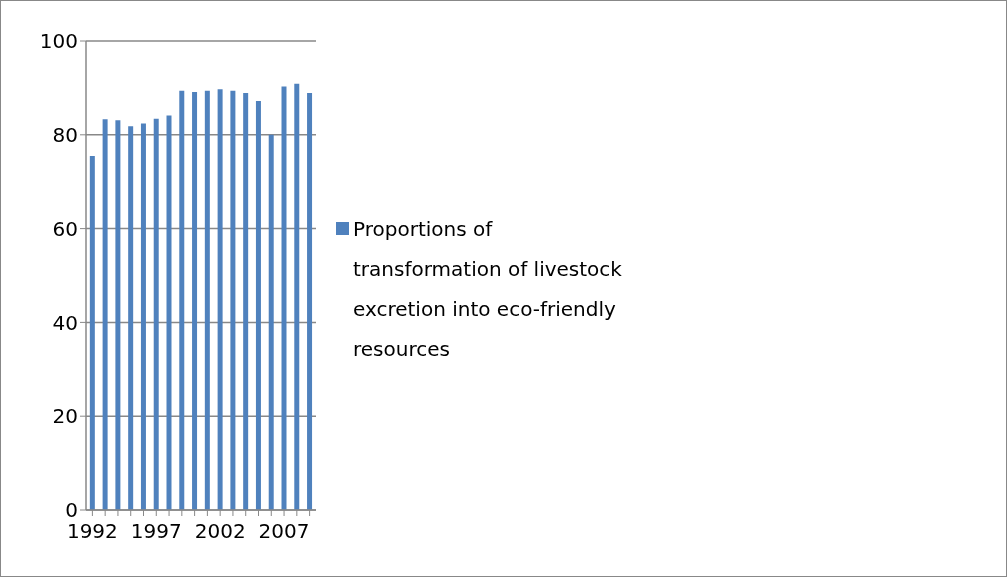  I want to click on y-tick-label: 60, so click(65, 228).